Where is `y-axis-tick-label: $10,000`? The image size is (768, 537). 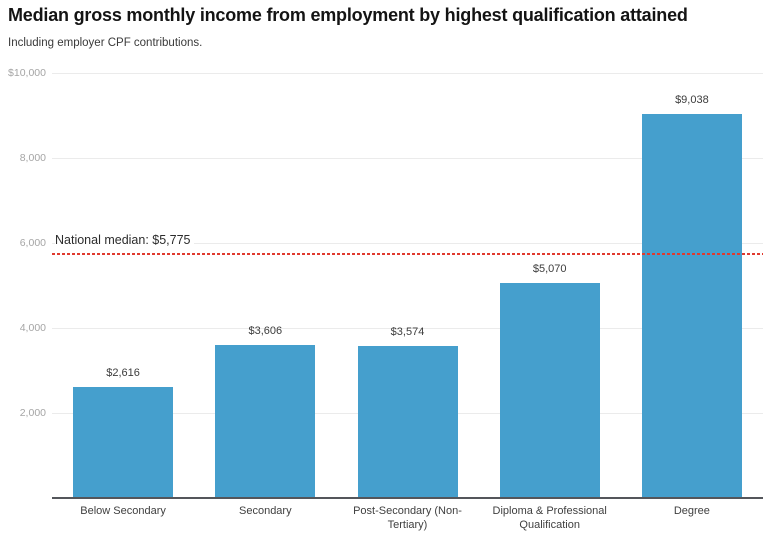 y-axis-tick-label: $10,000 is located at coordinates (27, 73).